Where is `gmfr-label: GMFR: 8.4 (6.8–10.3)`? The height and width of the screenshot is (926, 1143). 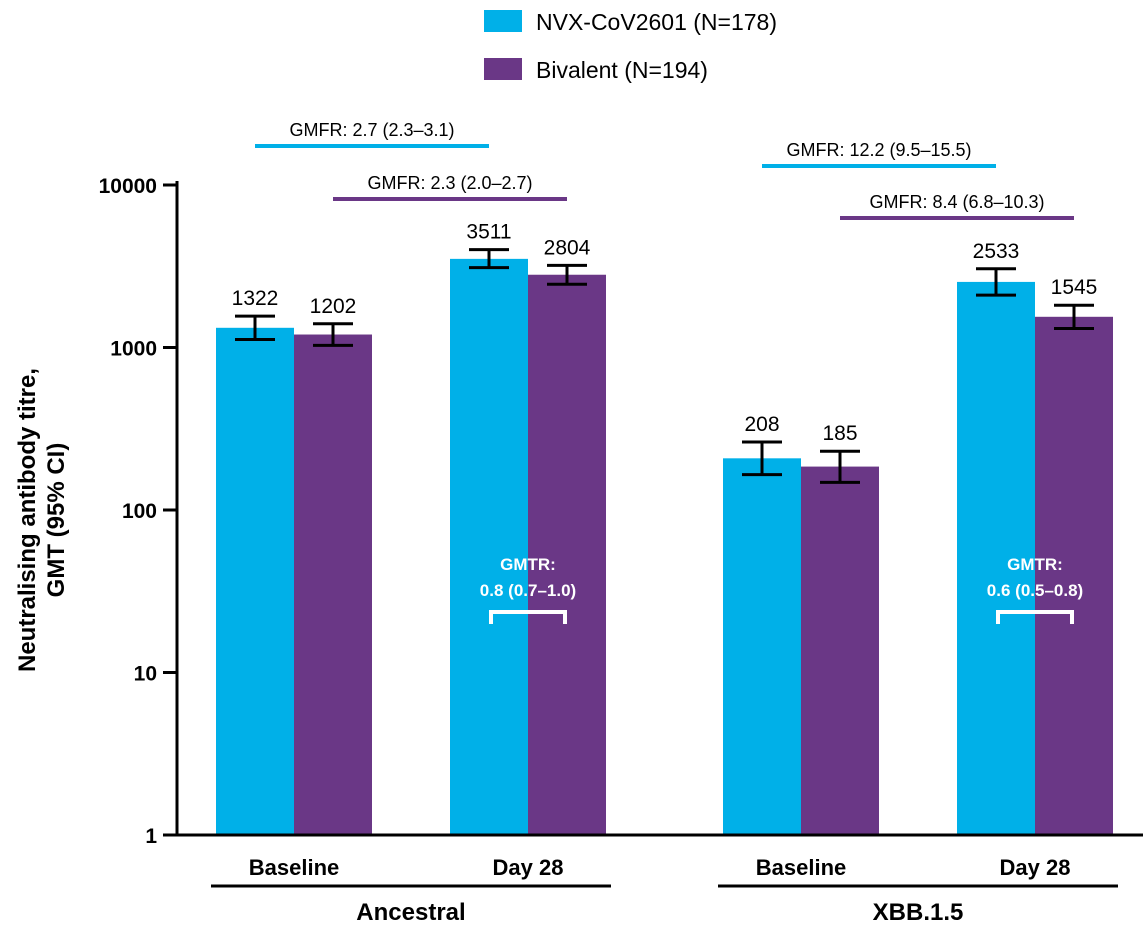
gmfr-label: GMFR: 8.4 (6.8–10.3) is located at coordinates (956, 202).